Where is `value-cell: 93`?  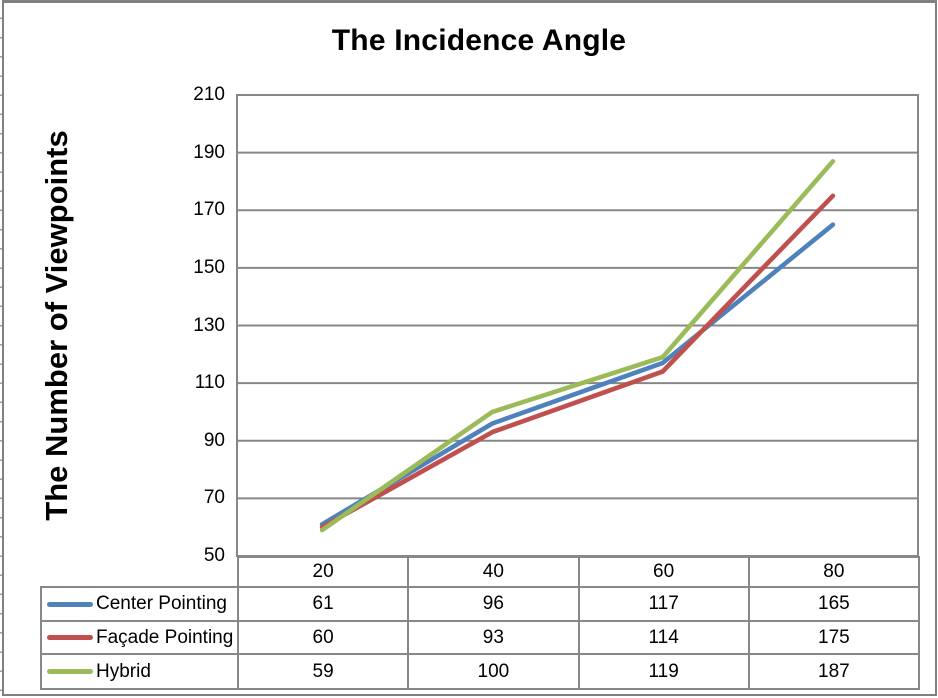
value-cell: 93 is located at coordinates (493, 637).